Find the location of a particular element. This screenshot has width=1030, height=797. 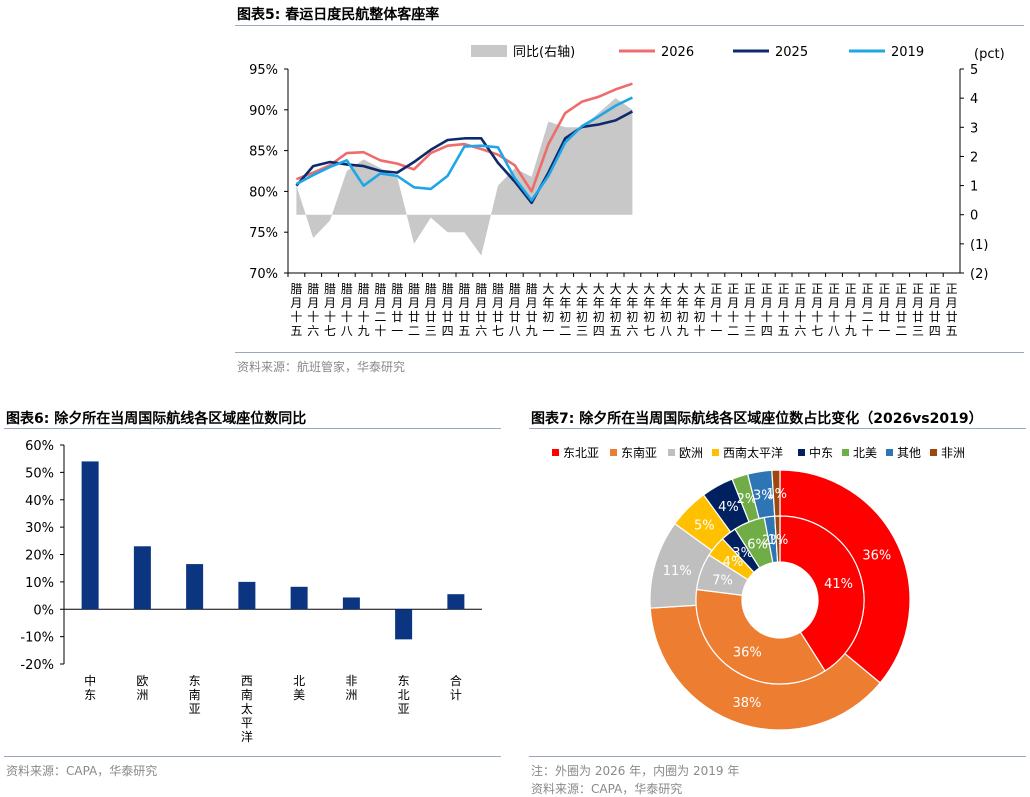

fig5-x-tick-label: 腊月廿五 is located at coordinates (464, 310).